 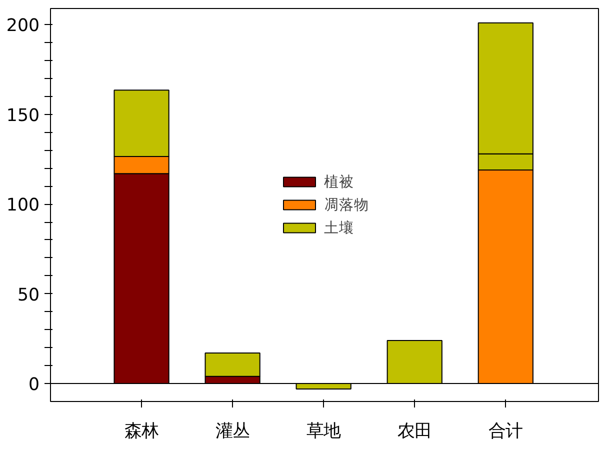 I want to click on legend-label: 植被, so click(x=339, y=181).